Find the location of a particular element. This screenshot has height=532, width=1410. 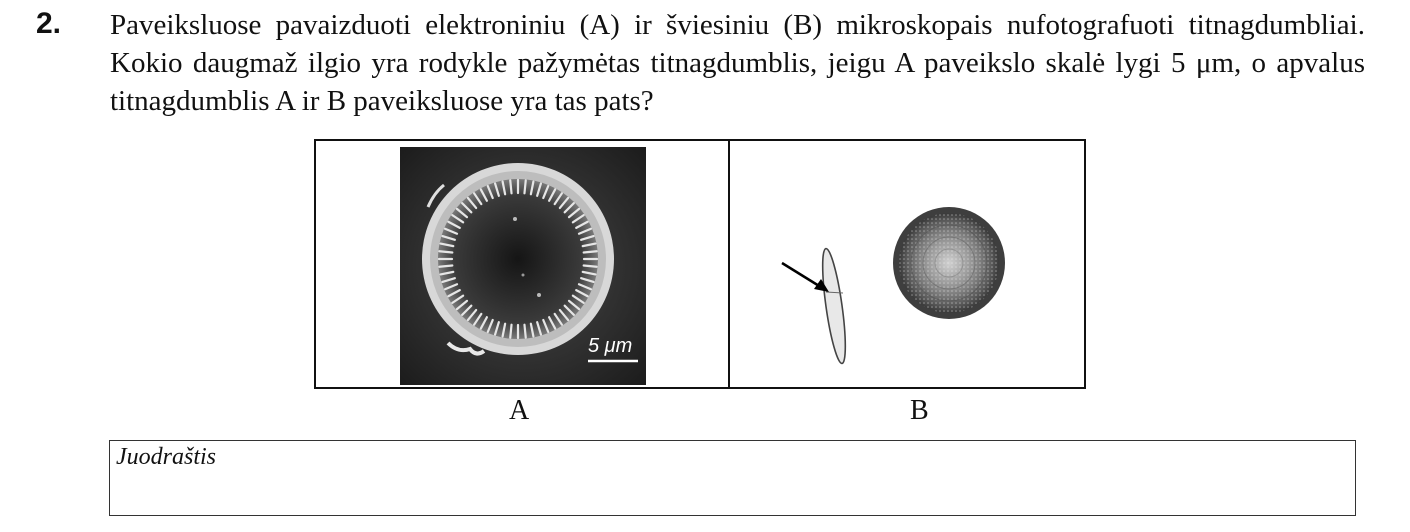

question-number: 2. is located at coordinates (49, 23).